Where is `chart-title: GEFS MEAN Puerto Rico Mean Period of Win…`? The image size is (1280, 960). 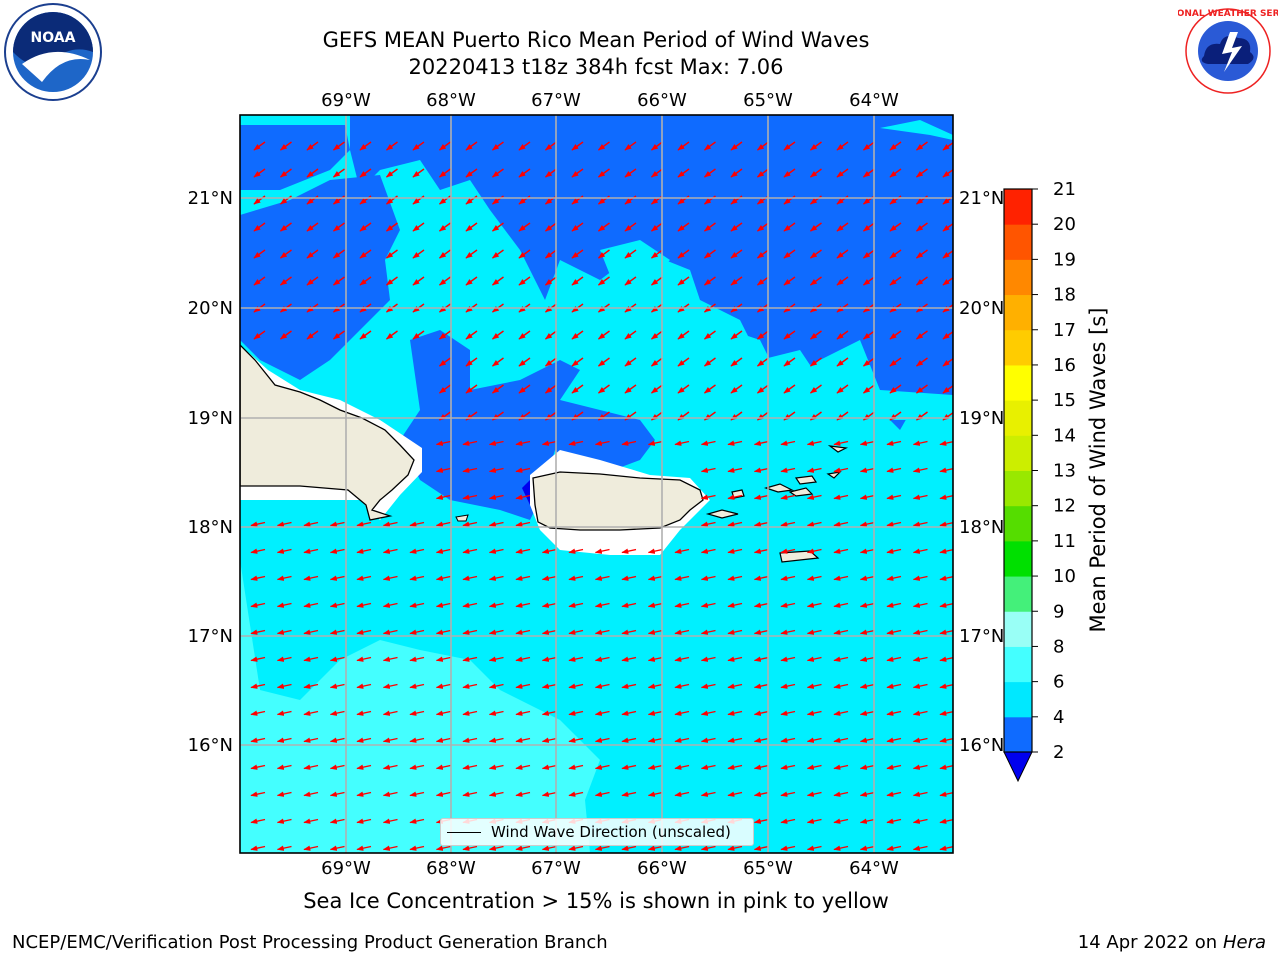
chart-title: GEFS MEAN Puerto Rico Mean Period of Win… is located at coordinates (596, 40).